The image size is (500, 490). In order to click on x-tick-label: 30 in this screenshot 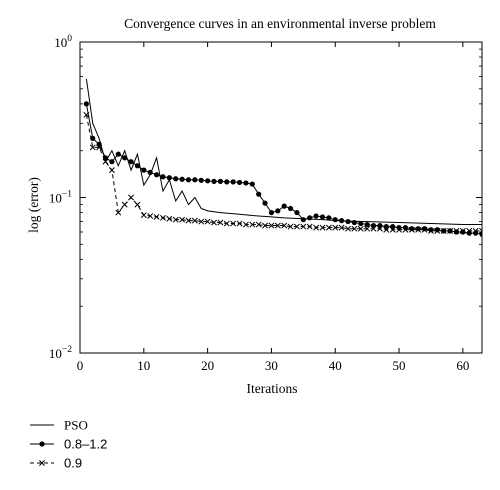, I will do `click(271, 365)`.